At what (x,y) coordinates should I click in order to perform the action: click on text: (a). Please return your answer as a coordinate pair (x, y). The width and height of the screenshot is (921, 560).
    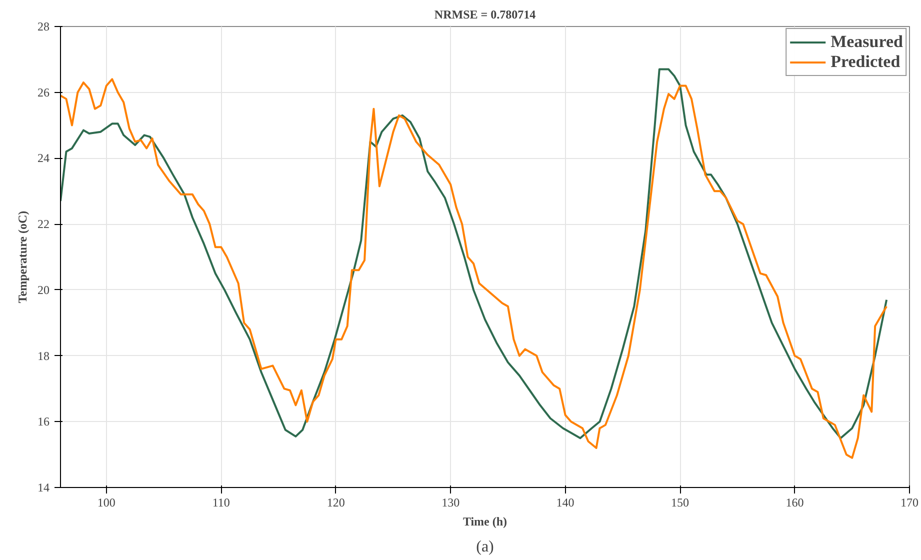
    Looking at the image, I should click on (485, 547).